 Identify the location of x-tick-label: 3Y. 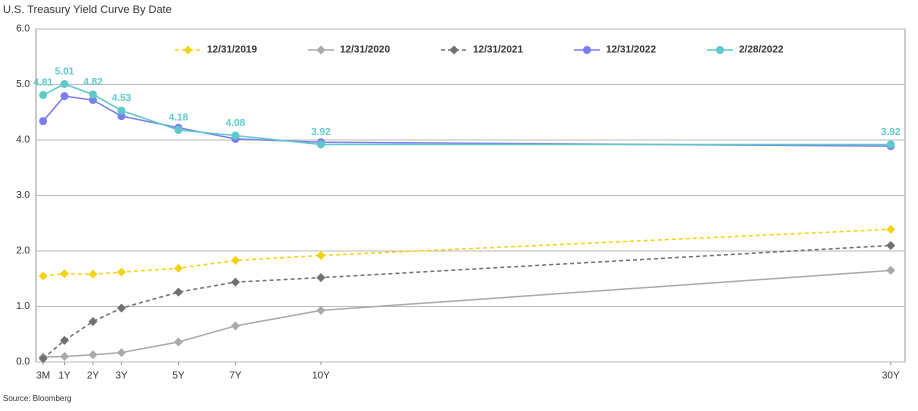
(121, 376).